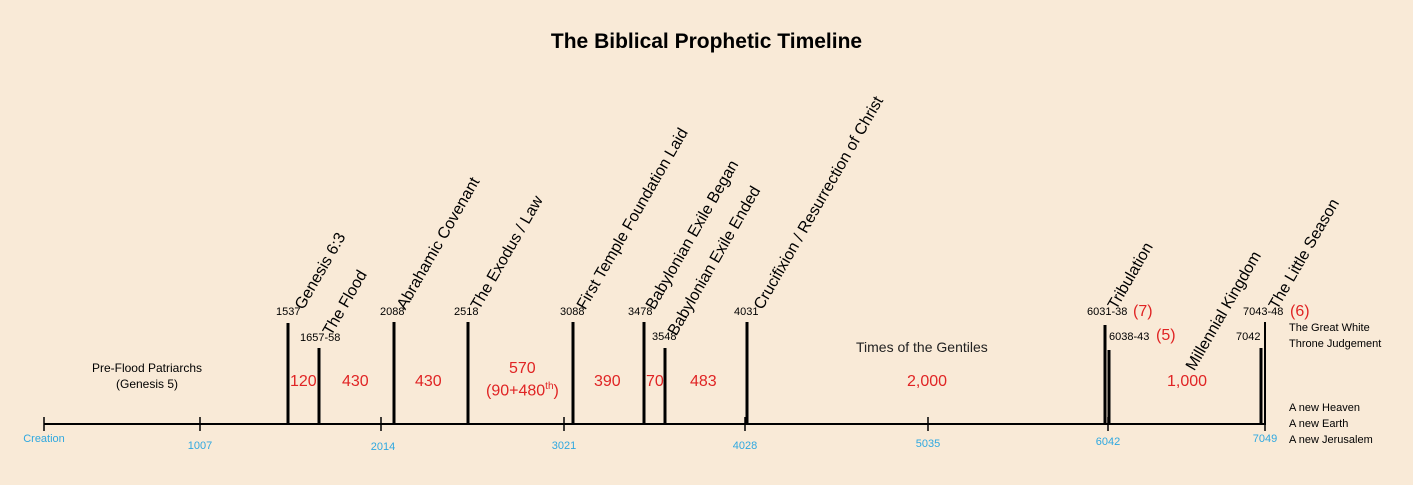  Describe the element at coordinates (706, 41) in the screenshot. I see `page-title: The Biblical Prophetic Timeline` at that location.